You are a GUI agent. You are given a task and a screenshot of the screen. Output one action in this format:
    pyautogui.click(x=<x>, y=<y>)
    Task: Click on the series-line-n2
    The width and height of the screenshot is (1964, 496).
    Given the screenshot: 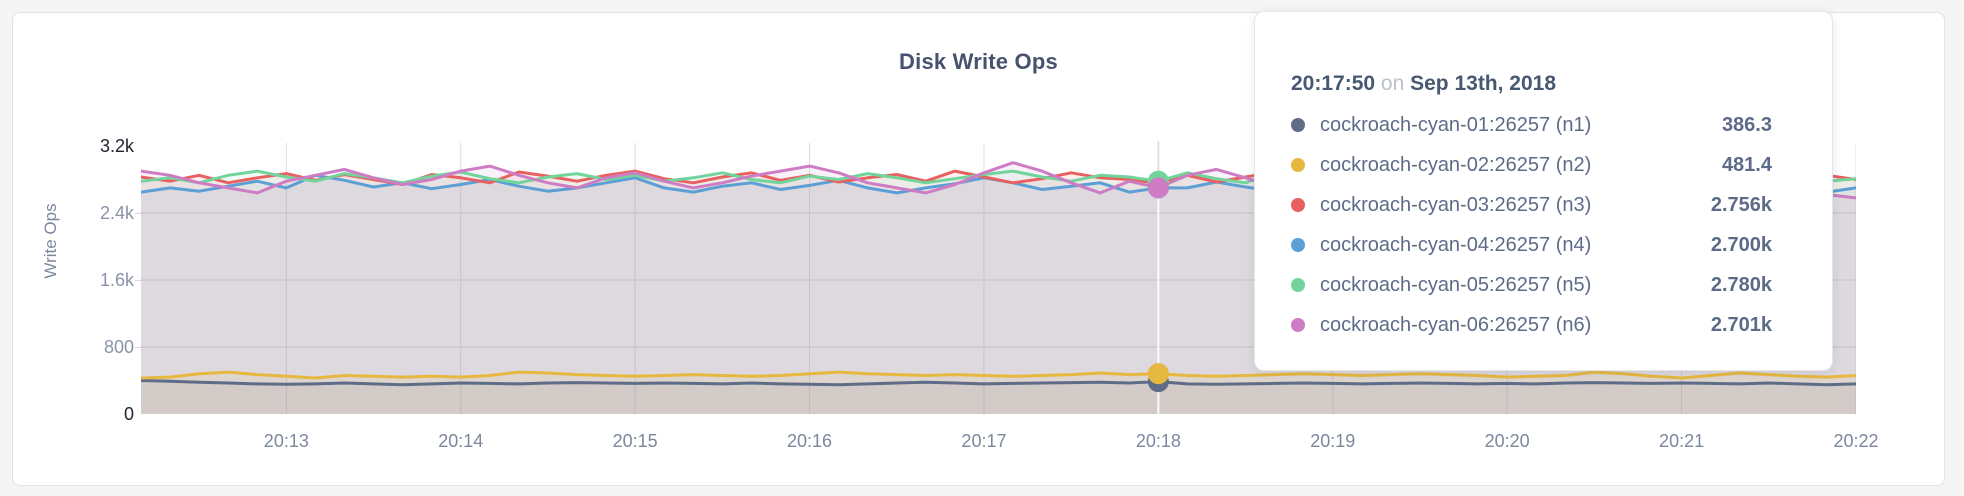 What is the action you would take?
    pyautogui.click(x=998, y=375)
    